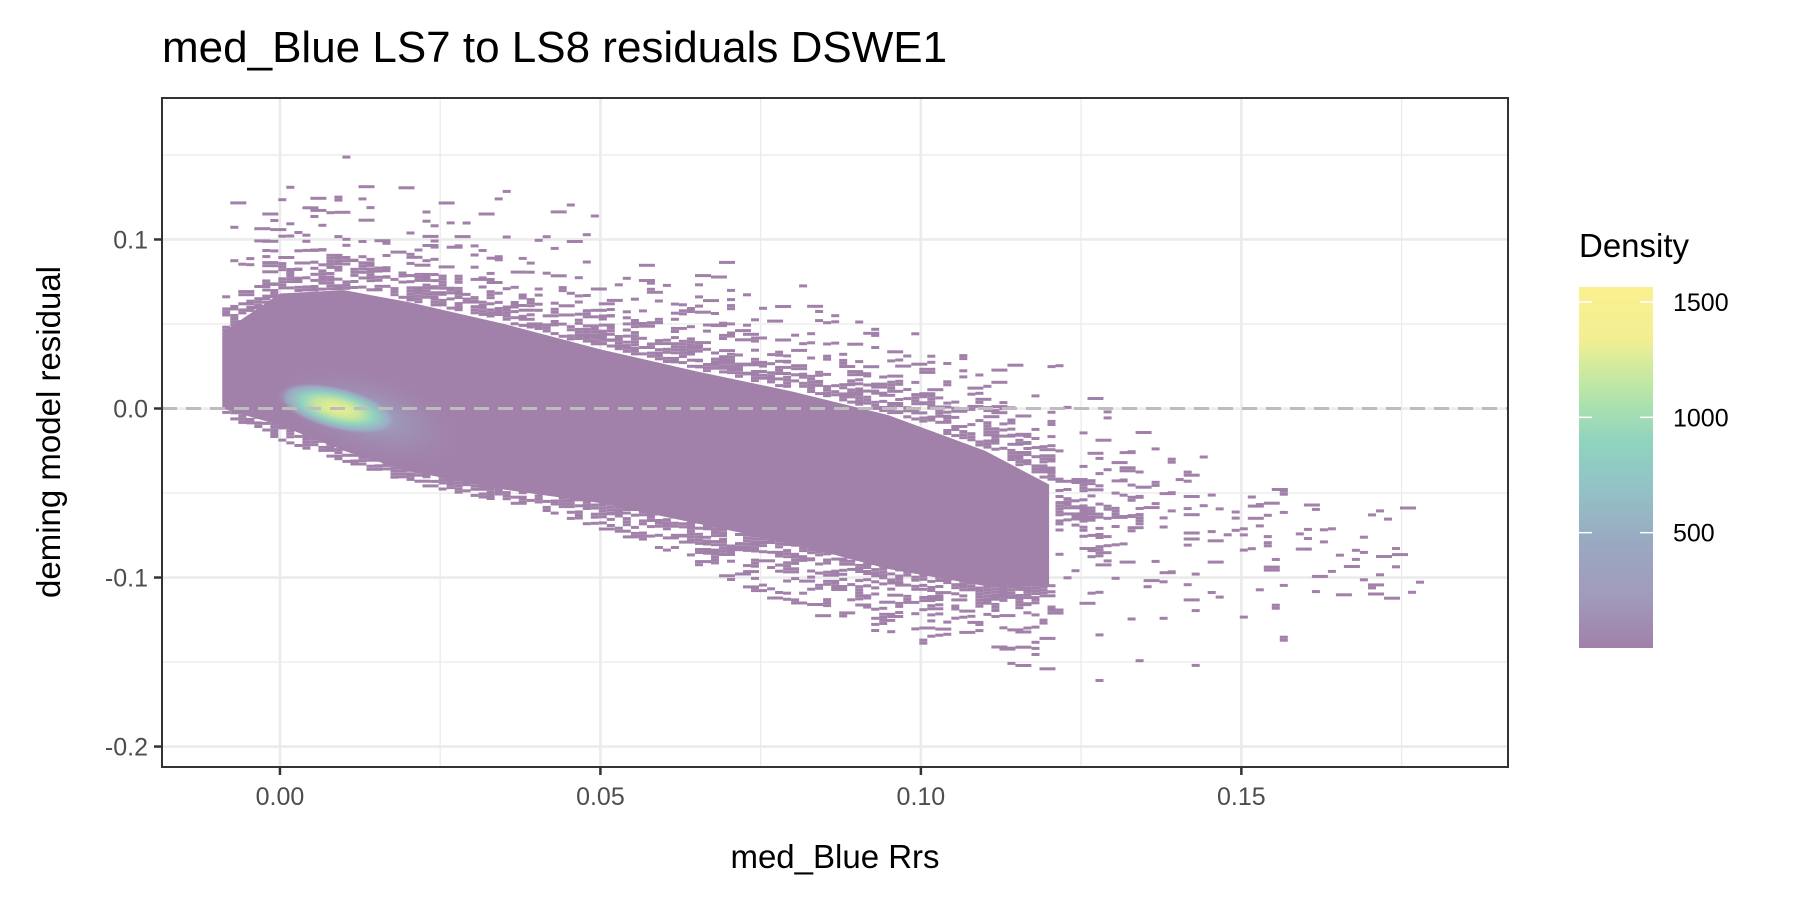 This screenshot has height=900, width=1800. I want to click on x-tick-label: 0.15, so click(1241, 797).